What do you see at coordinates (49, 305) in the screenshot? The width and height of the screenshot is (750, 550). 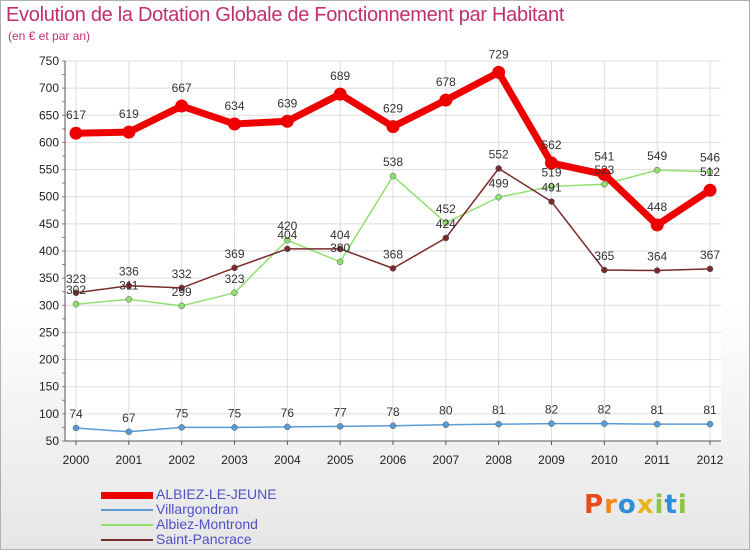 I see `y-tick-label: 300` at bounding box center [49, 305].